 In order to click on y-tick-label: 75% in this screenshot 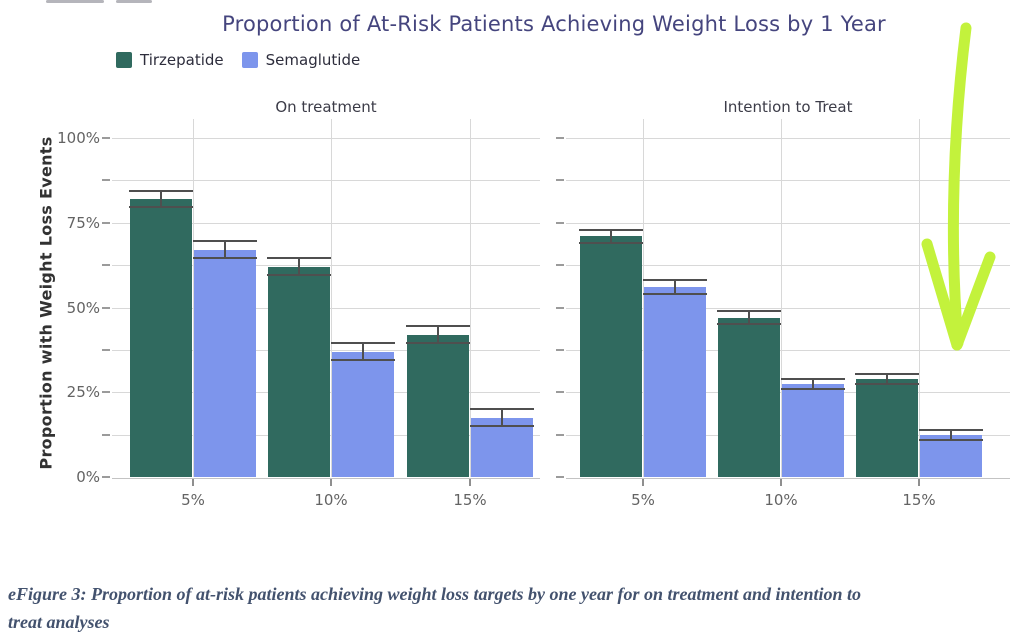, I will do `click(83, 222)`.